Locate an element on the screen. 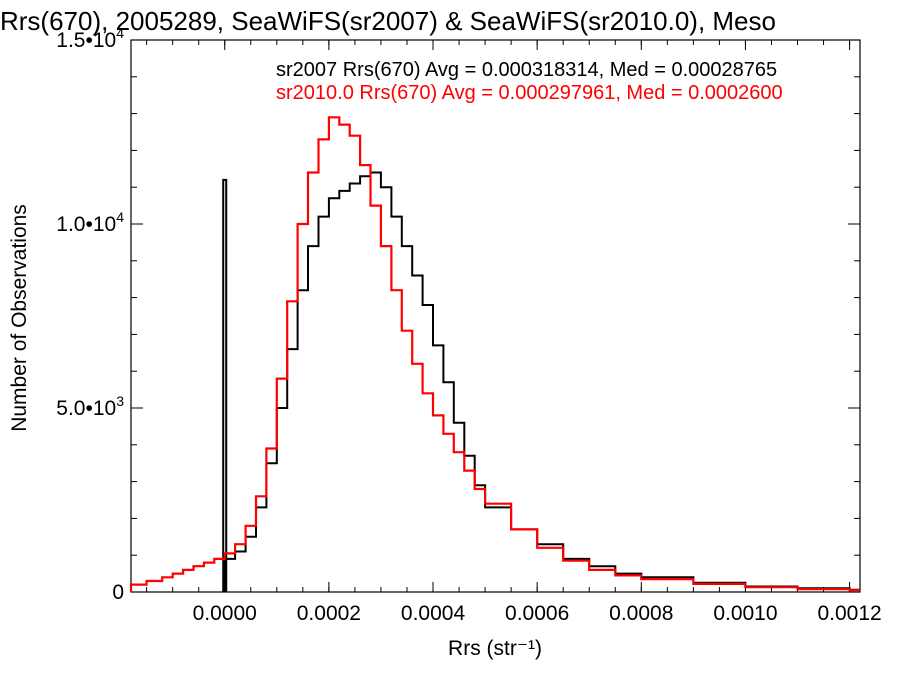 The image size is (900, 675). x-tick-label: 0.0010 is located at coordinates (745, 613).